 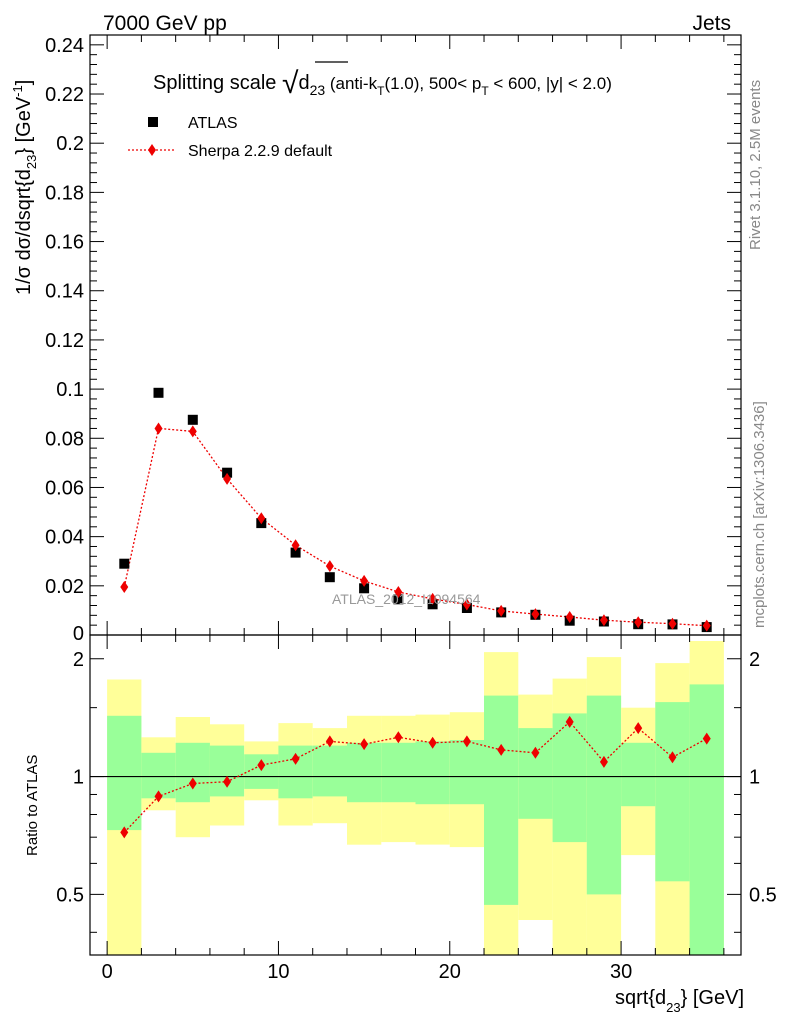 What do you see at coordinates (711, 23) in the screenshot?
I see `header-right: Jets` at bounding box center [711, 23].